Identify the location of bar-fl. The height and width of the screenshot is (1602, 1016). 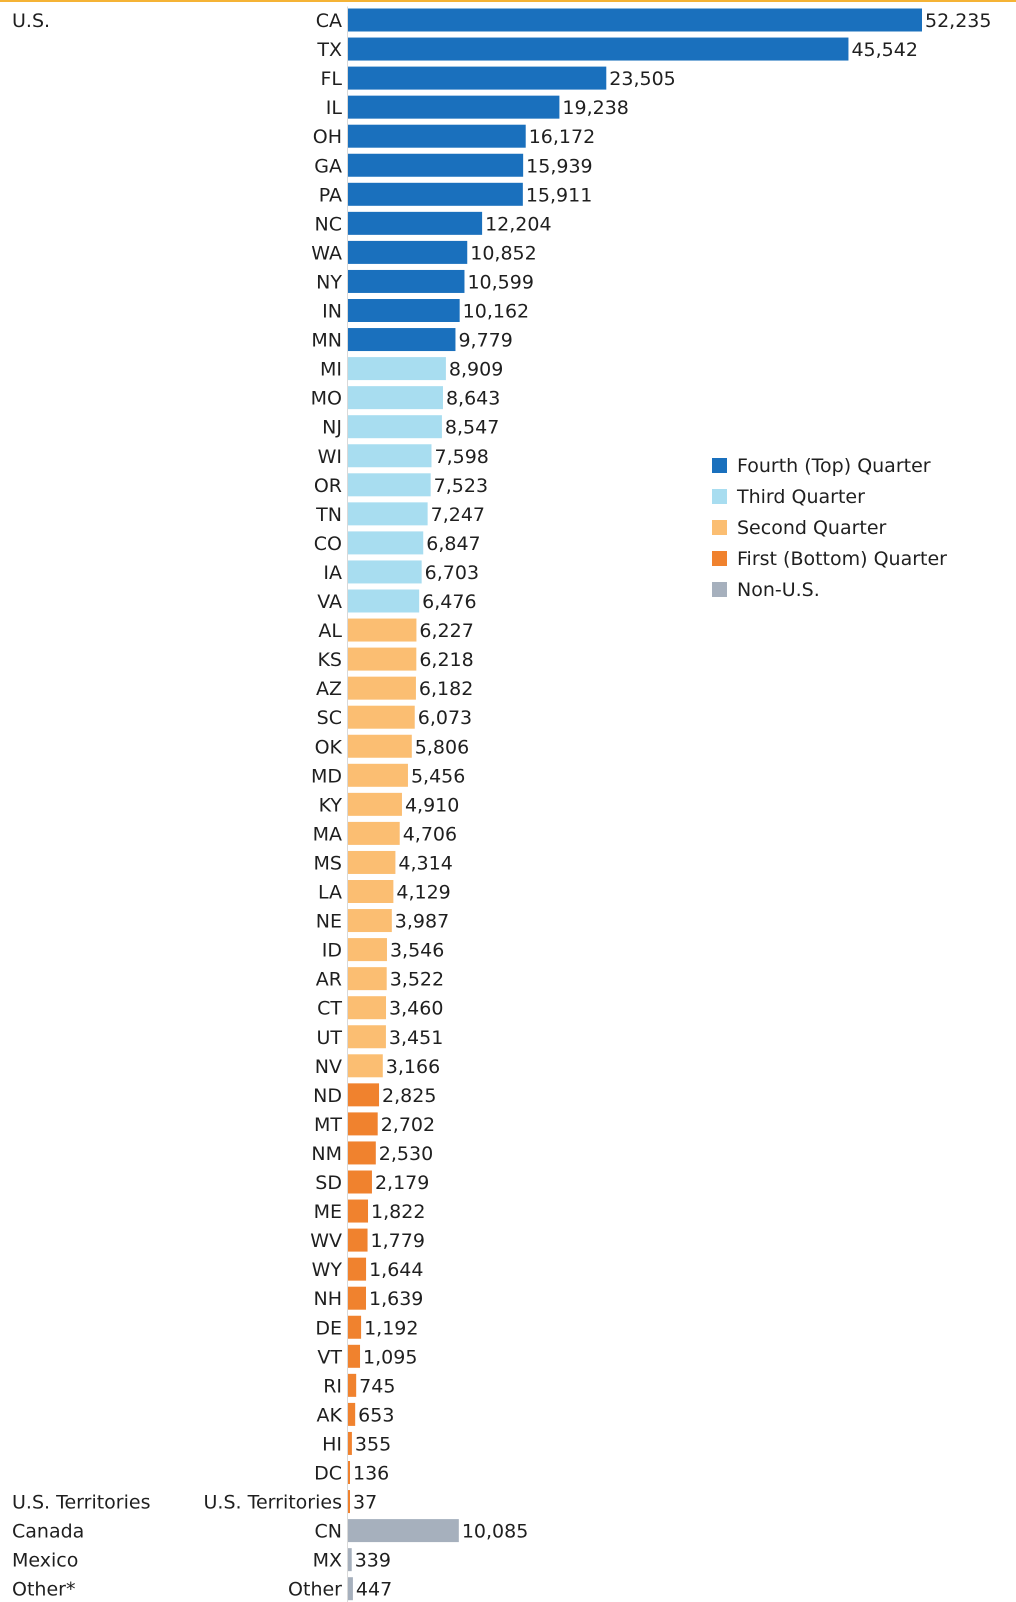
(477, 78).